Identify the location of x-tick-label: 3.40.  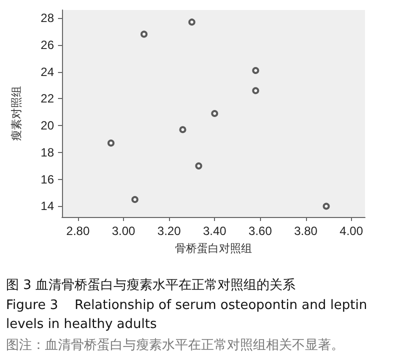
(214, 231).